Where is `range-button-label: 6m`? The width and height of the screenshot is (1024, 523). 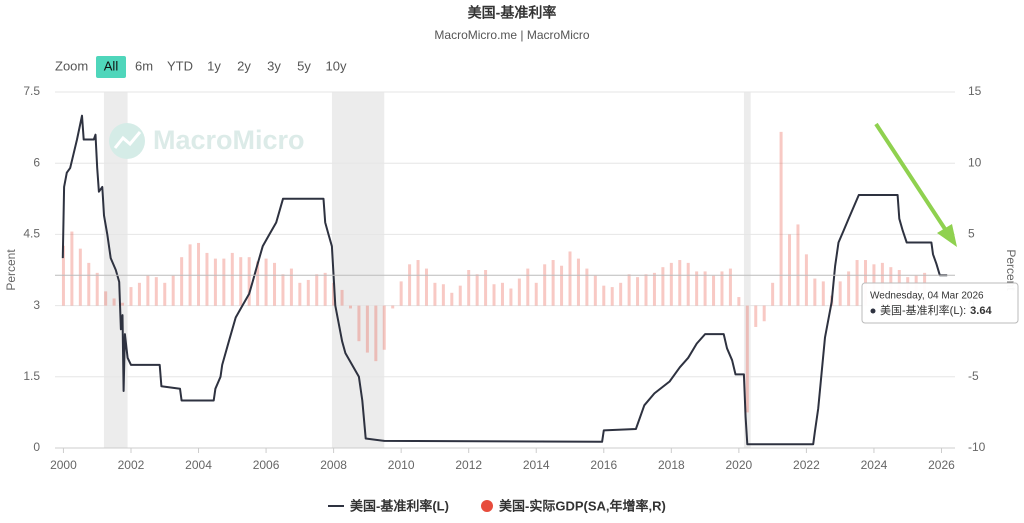
range-button-label: 6m is located at coordinates (144, 65).